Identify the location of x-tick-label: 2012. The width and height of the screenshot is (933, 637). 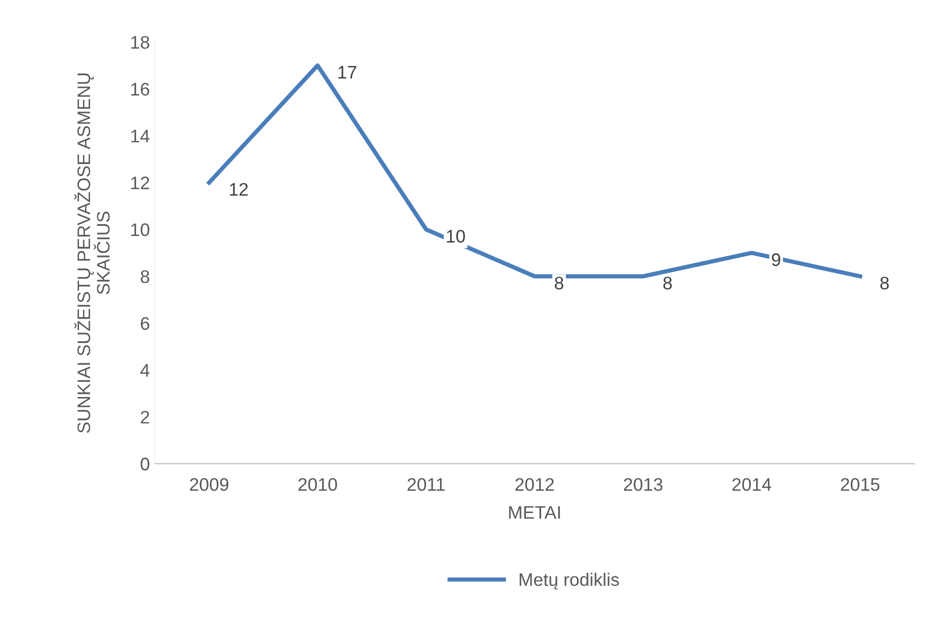
(534, 484).